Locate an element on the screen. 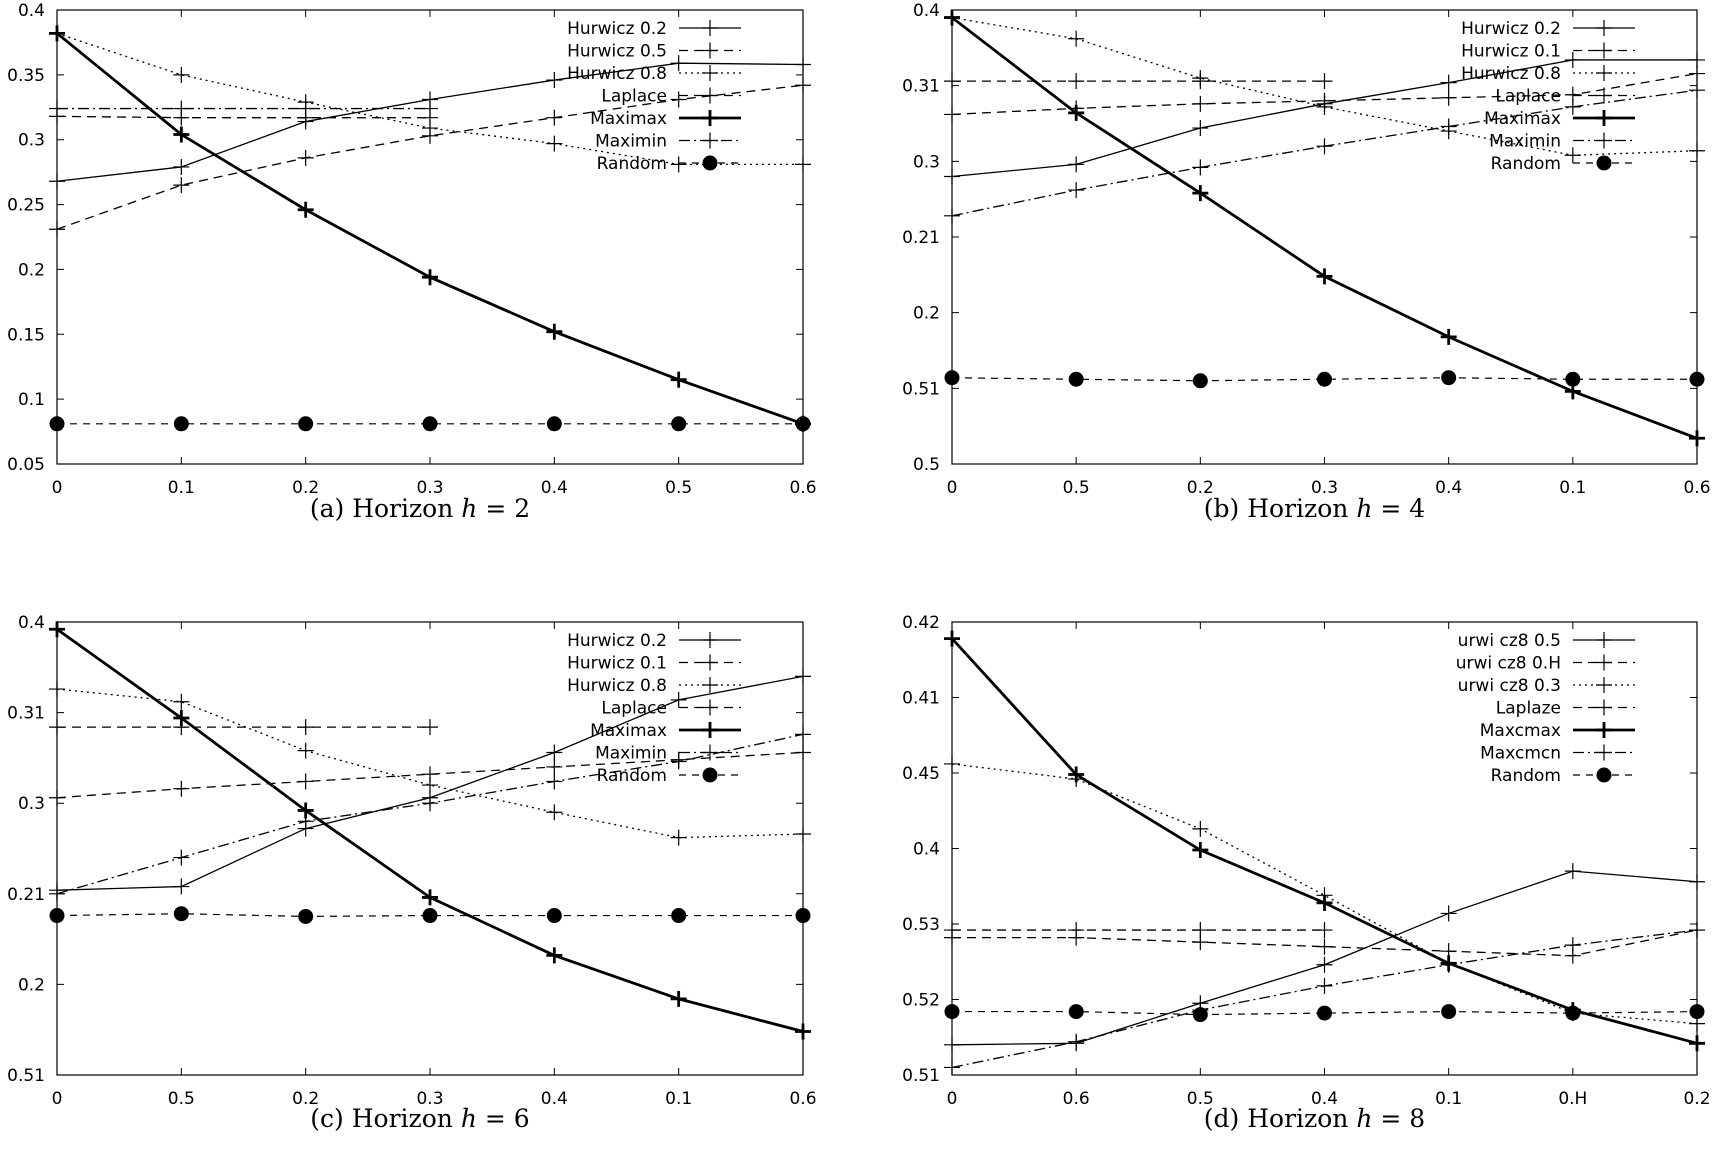 The width and height of the screenshot is (1714, 1164). legend-label: urwi cz8 0.5 is located at coordinates (1509, 641).